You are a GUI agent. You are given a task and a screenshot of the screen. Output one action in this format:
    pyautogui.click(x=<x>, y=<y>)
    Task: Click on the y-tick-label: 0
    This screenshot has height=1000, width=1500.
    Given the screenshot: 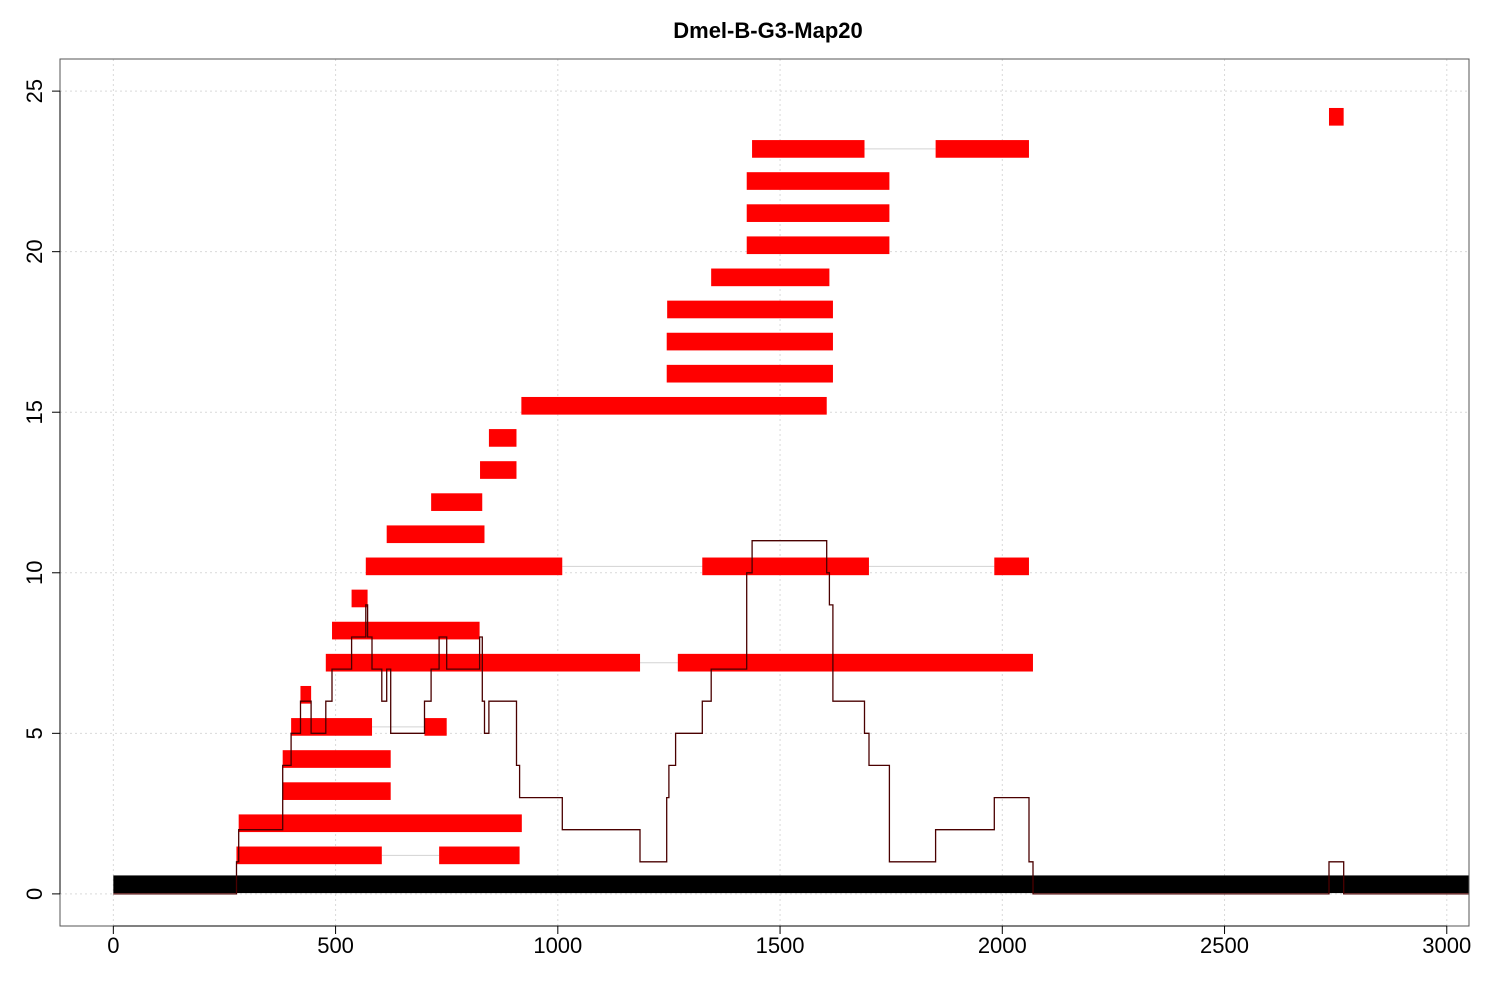 What is the action you would take?
    pyautogui.click(x=34, y=894)
    